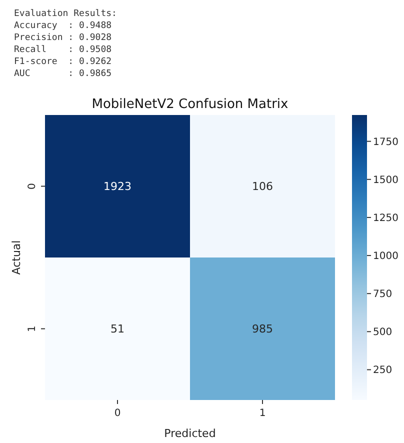 The width and height of the screenshot is (404, 443). Describe the element at coordinates (385, 142) in the screenshot. I see `color-bar-label: 1750` at that location.